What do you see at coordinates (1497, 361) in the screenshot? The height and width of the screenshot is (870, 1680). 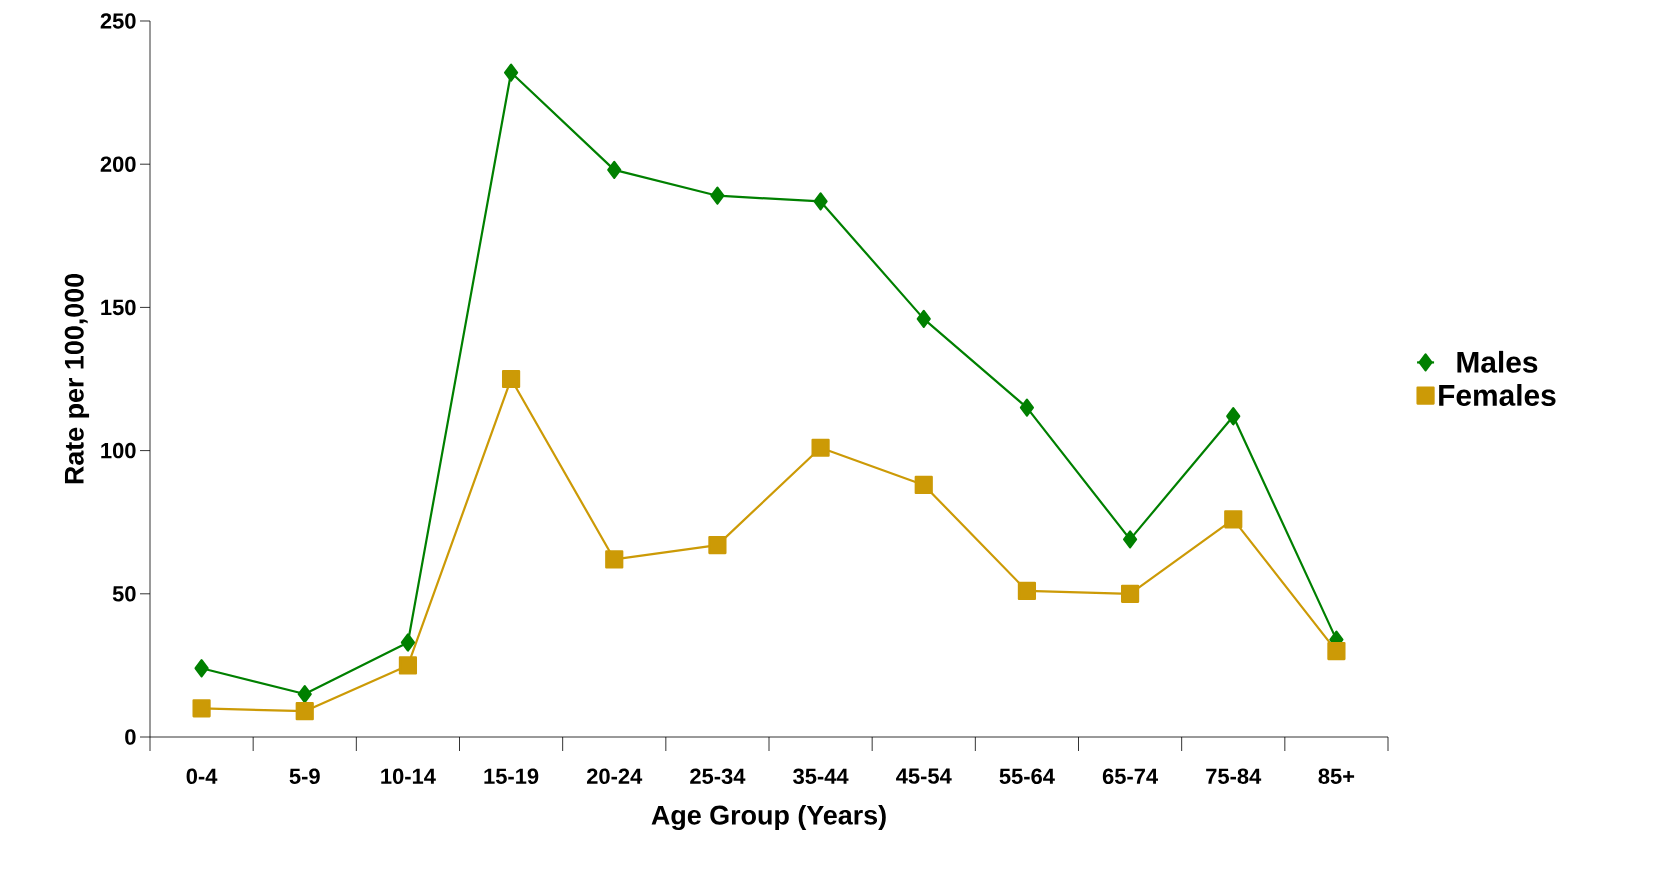 I see `legend-label: Males` at bounding box center [1497, 361].